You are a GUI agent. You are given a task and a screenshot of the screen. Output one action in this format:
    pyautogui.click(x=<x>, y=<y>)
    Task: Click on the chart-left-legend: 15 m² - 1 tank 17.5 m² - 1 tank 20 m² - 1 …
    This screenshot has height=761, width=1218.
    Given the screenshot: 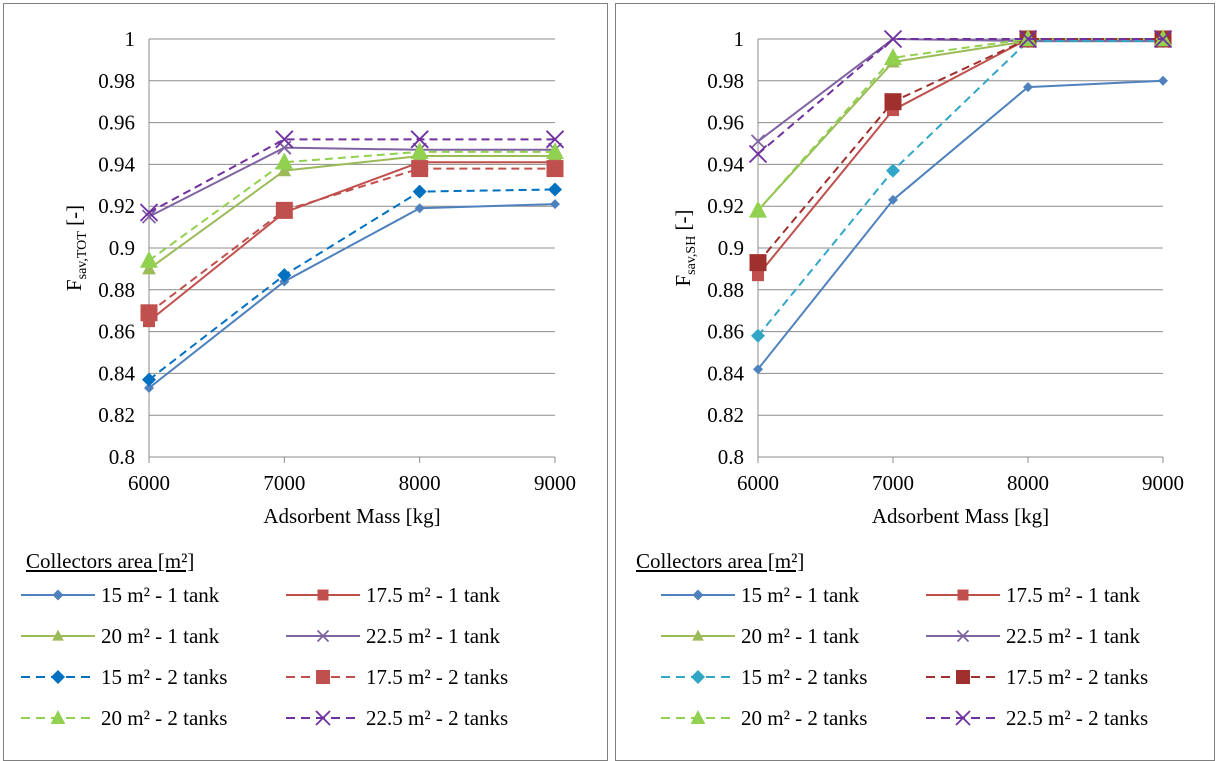 What is the action you would take?
    pyautogui.click(x=284, y=656)
    